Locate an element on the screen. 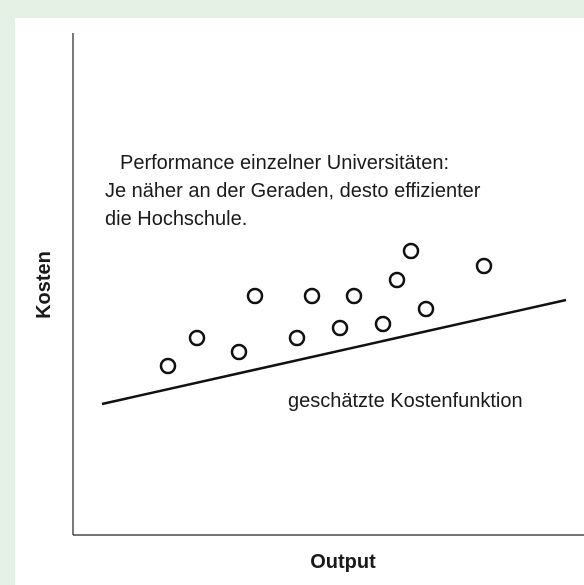  annotation-line: die Hochschule. is located at coordinates (176, 219).